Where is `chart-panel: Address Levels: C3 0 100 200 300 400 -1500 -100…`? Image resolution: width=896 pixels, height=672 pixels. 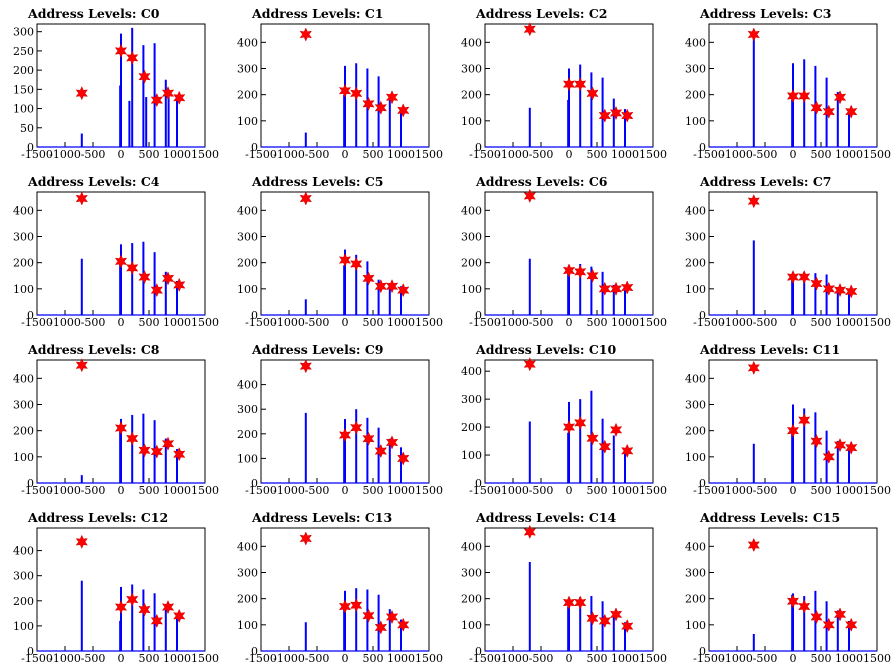 chart-panel: Address Levels: C3 0 100 200 300 400 -1500 -100… is located at coordinates (784, 84).